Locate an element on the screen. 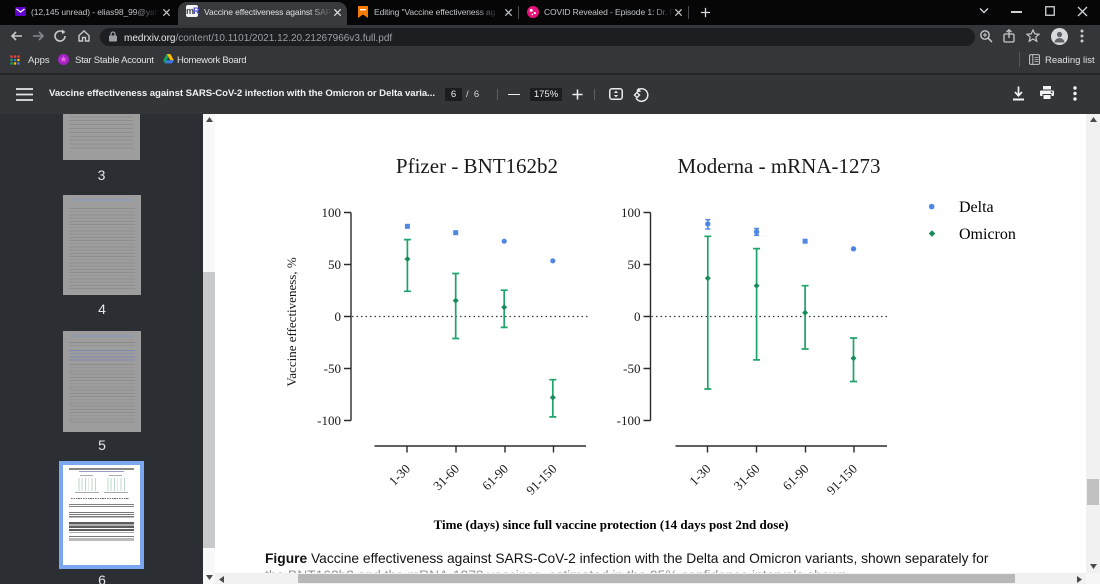 This screenshot has height=584, width=1100. svg-text: Delta is located at coordinates (976, 207).